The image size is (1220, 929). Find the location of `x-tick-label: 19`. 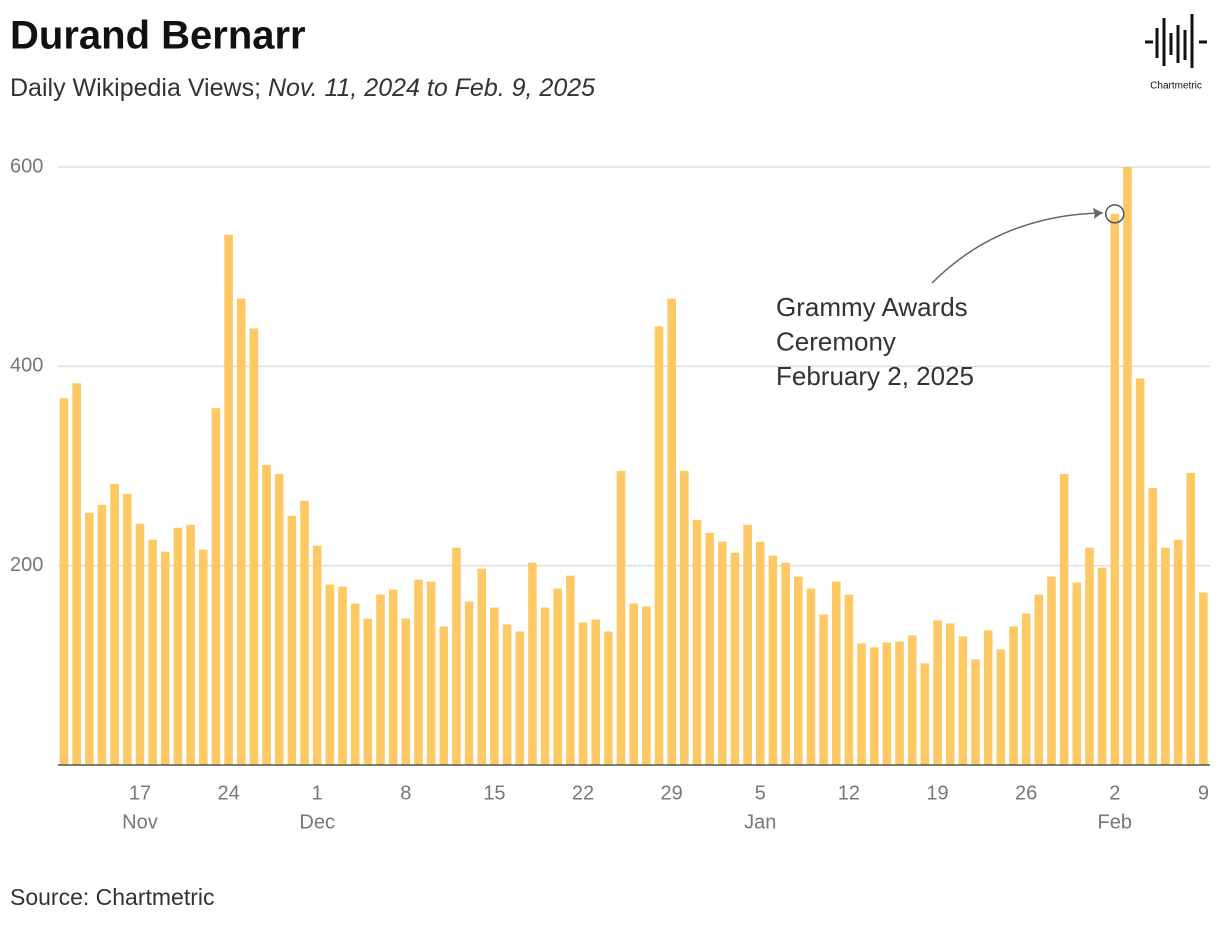

x-tick-label: 19 is located at coordinates (937, 793).